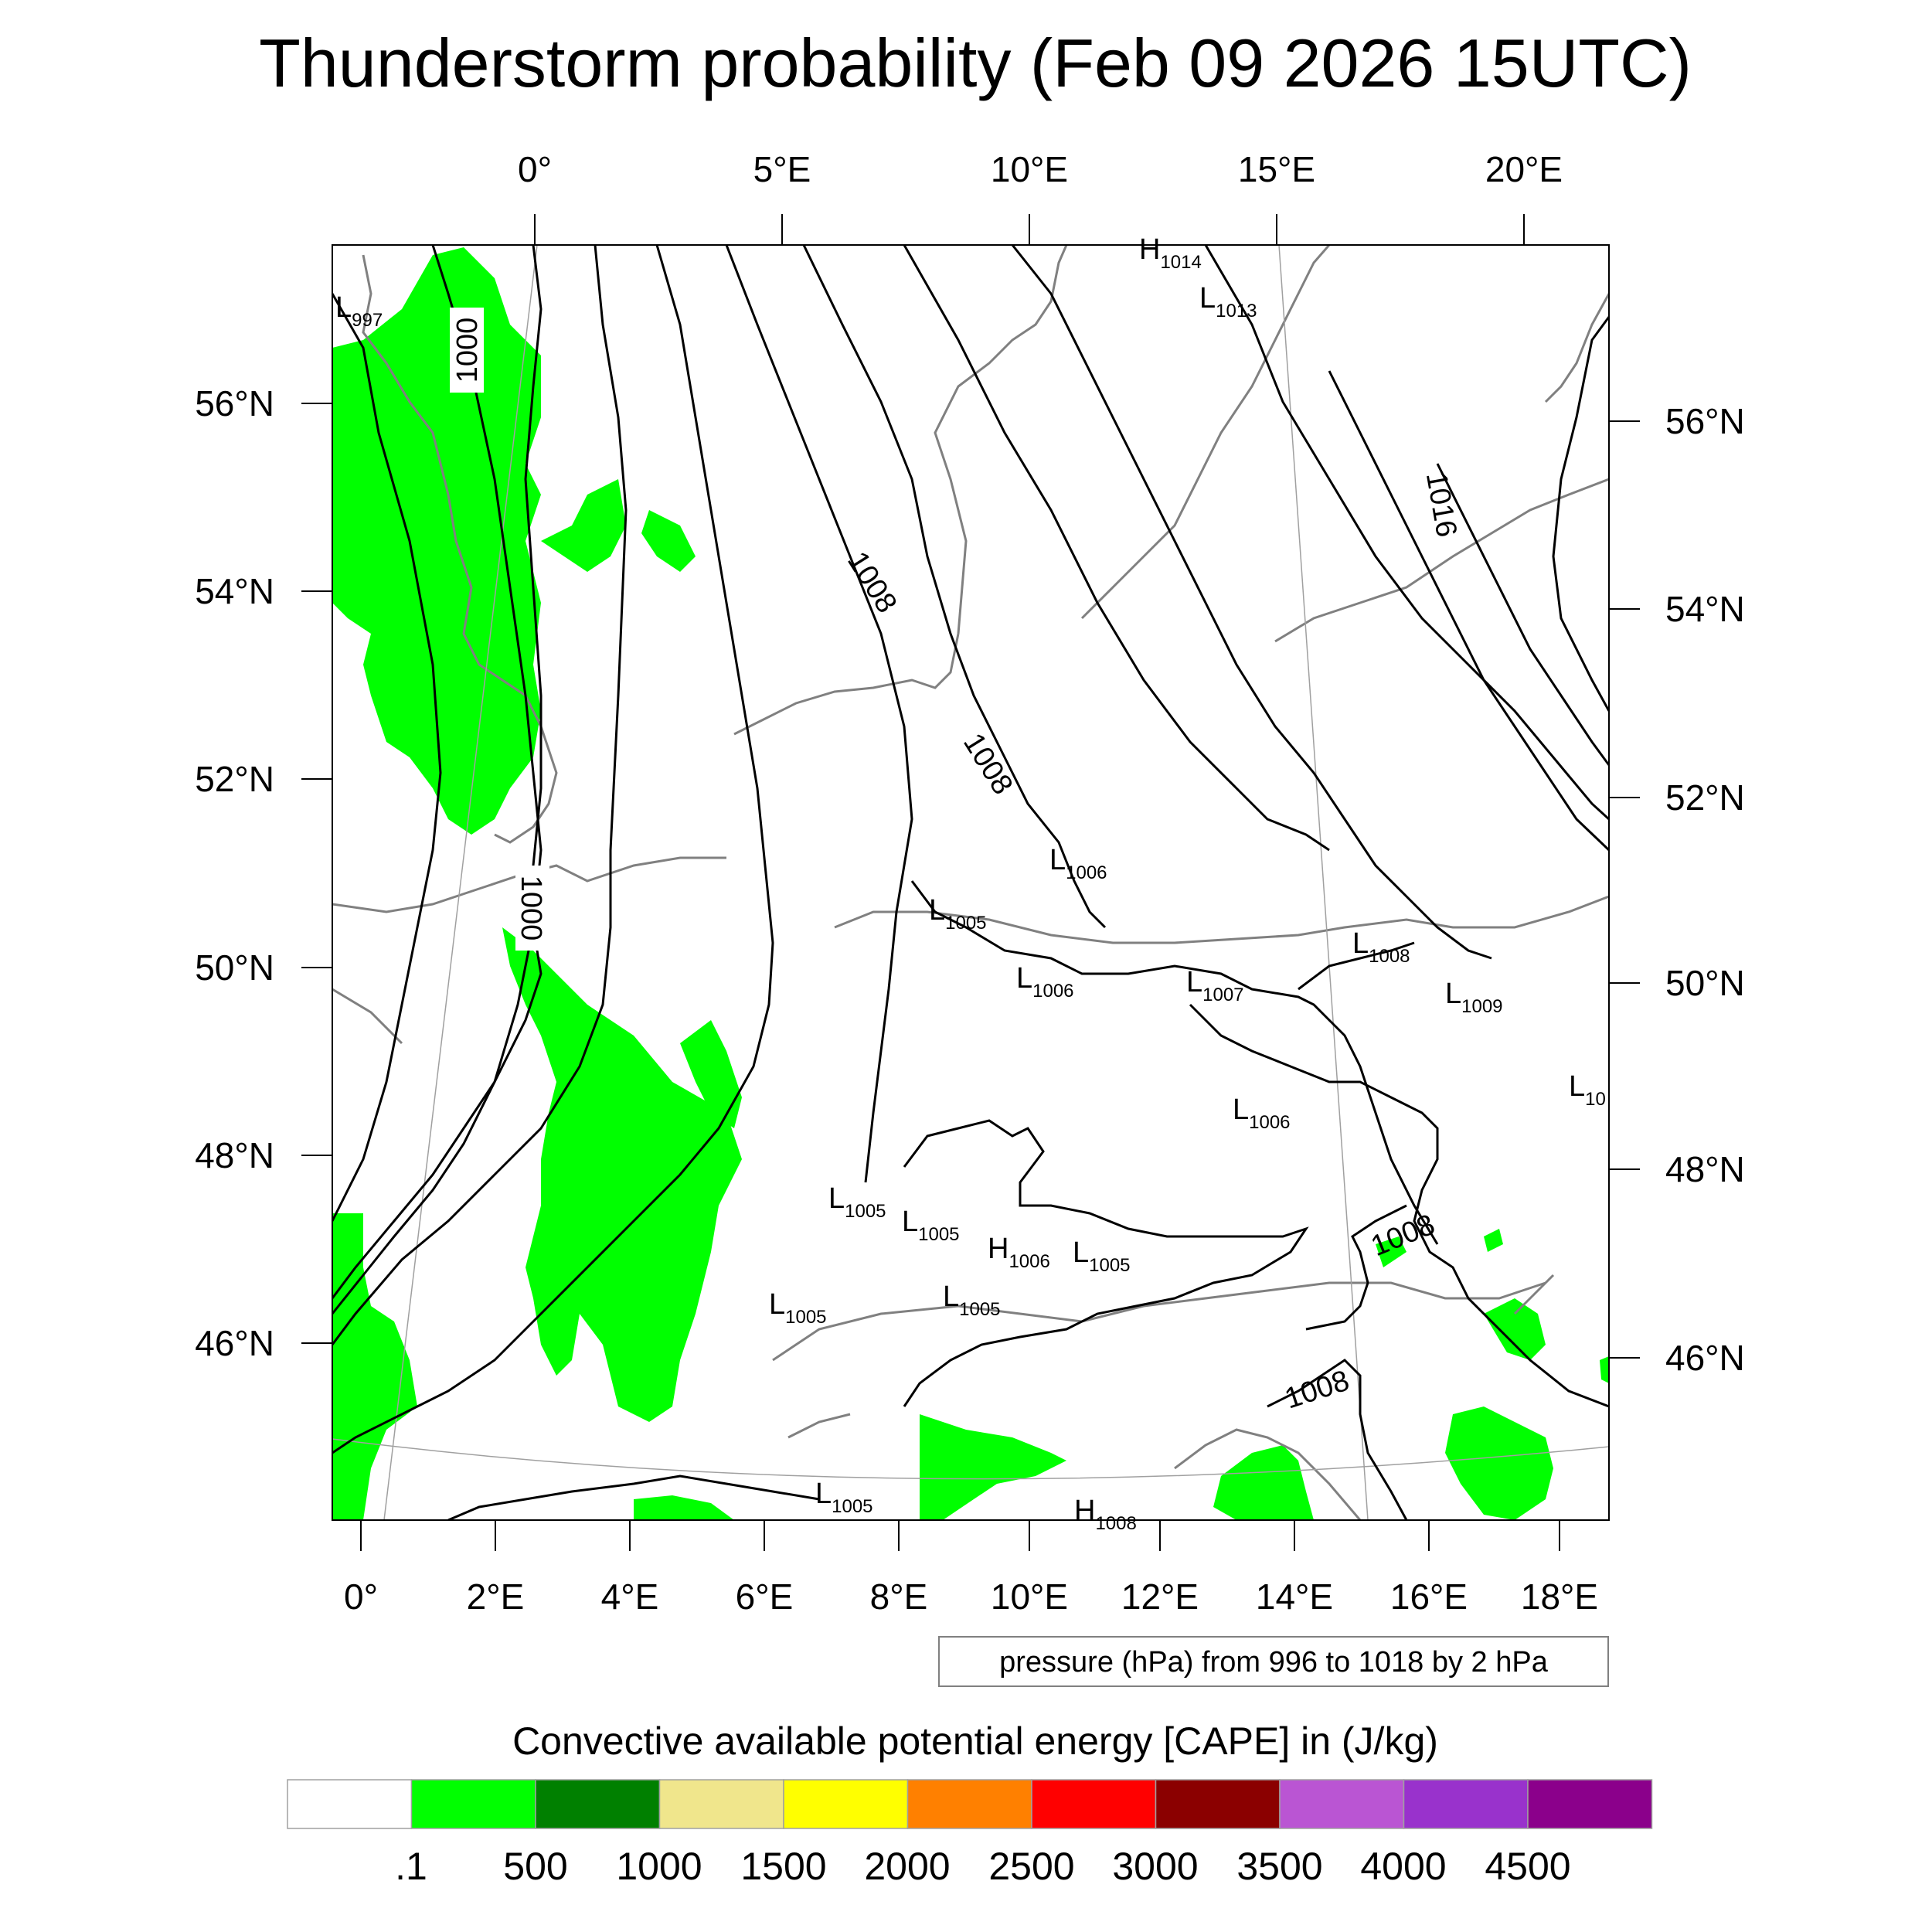 Image resolution: width=1932 pixels, height=1932 pixels. What do you see at coordinates (1106, 1515) in the screenshot?
I see `pressure-center-label: H1008` at bounding box center [1106, 1515].